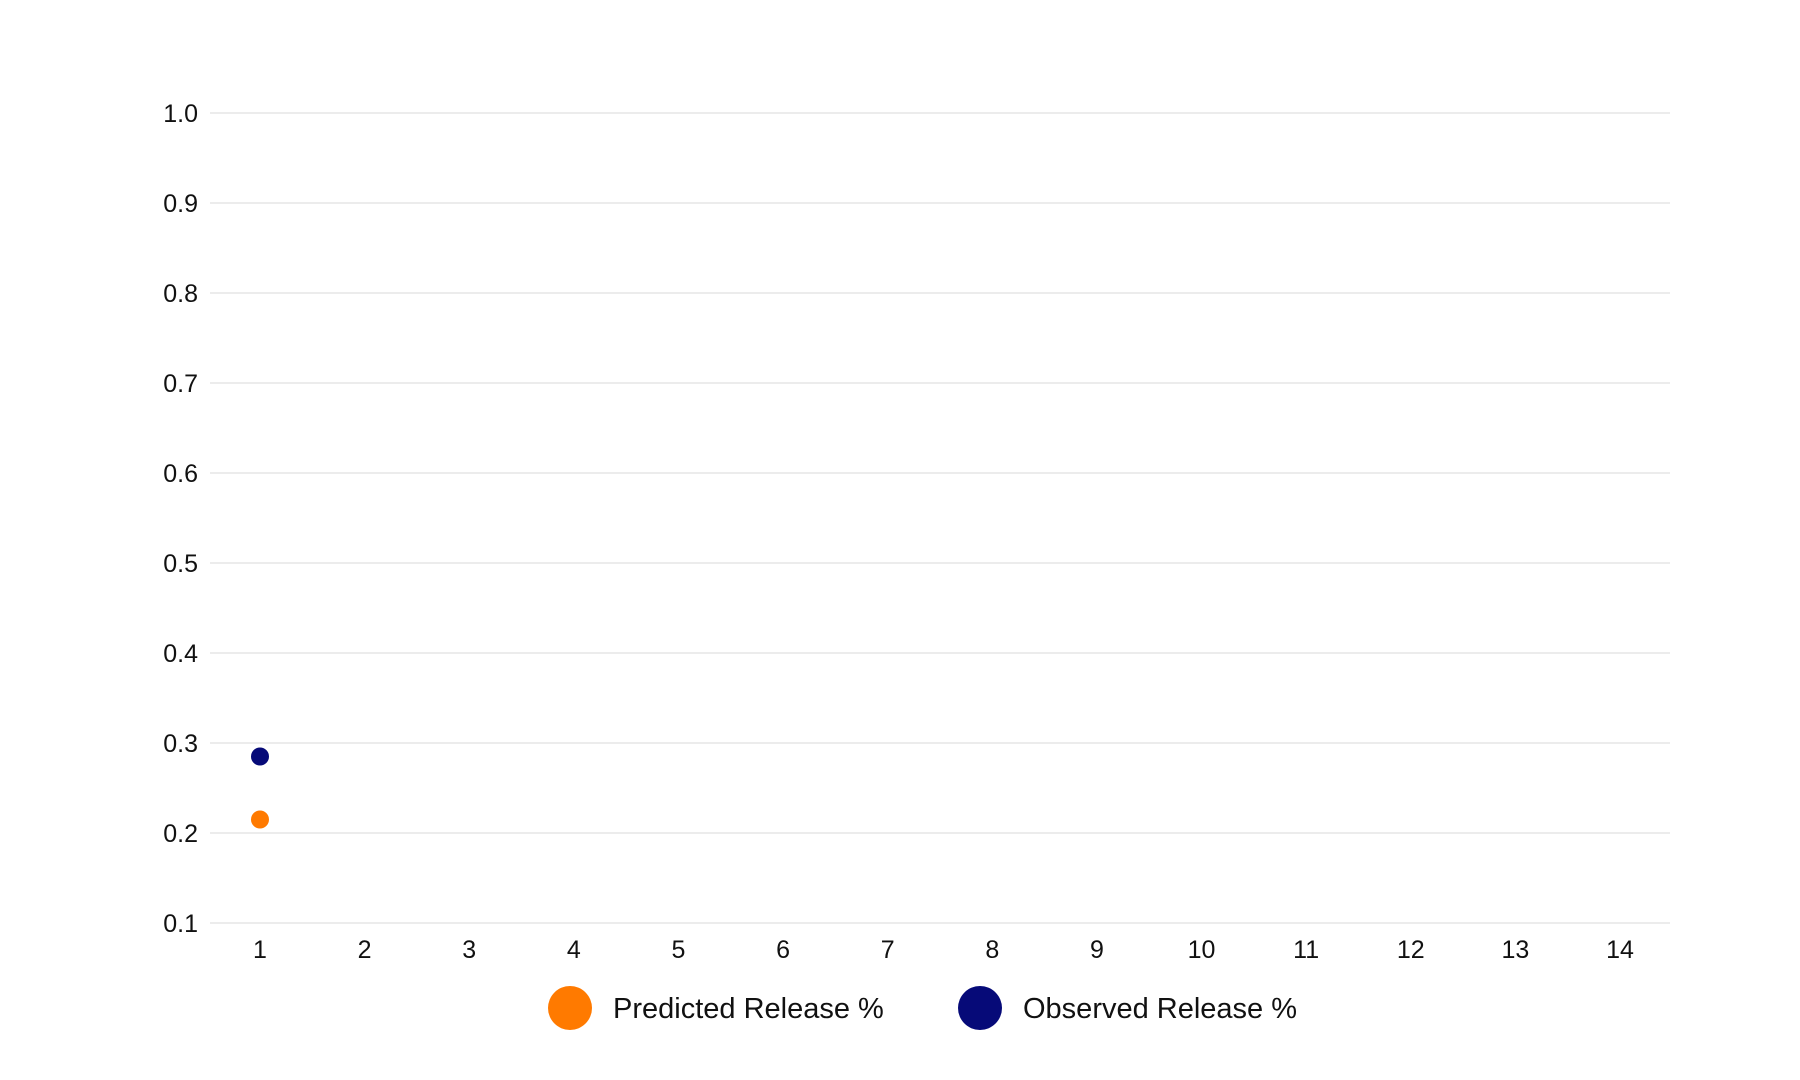 This screenshot has width=1800, height=1080. Describe the element at coordinates (1515, 950) in the screenshot. I see `x-tick-label: 13` at that location.